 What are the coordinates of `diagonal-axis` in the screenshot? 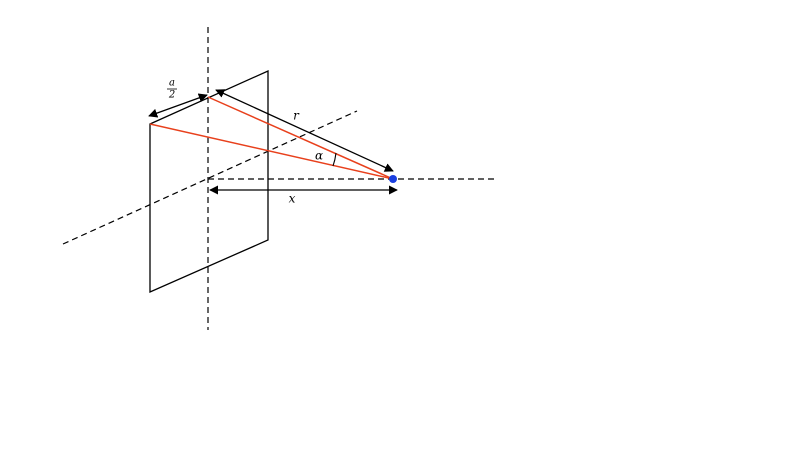 It's located at (210, 177).